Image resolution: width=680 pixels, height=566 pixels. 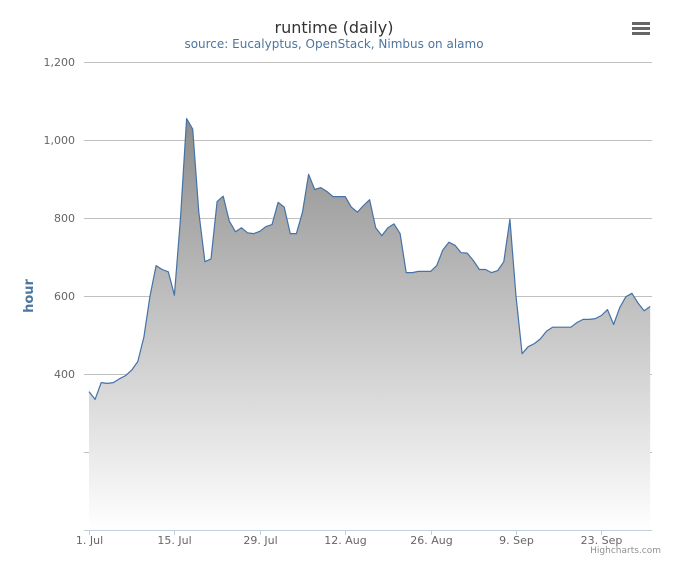 I want to click on chart-menu-button, so click(x=641, y=29).